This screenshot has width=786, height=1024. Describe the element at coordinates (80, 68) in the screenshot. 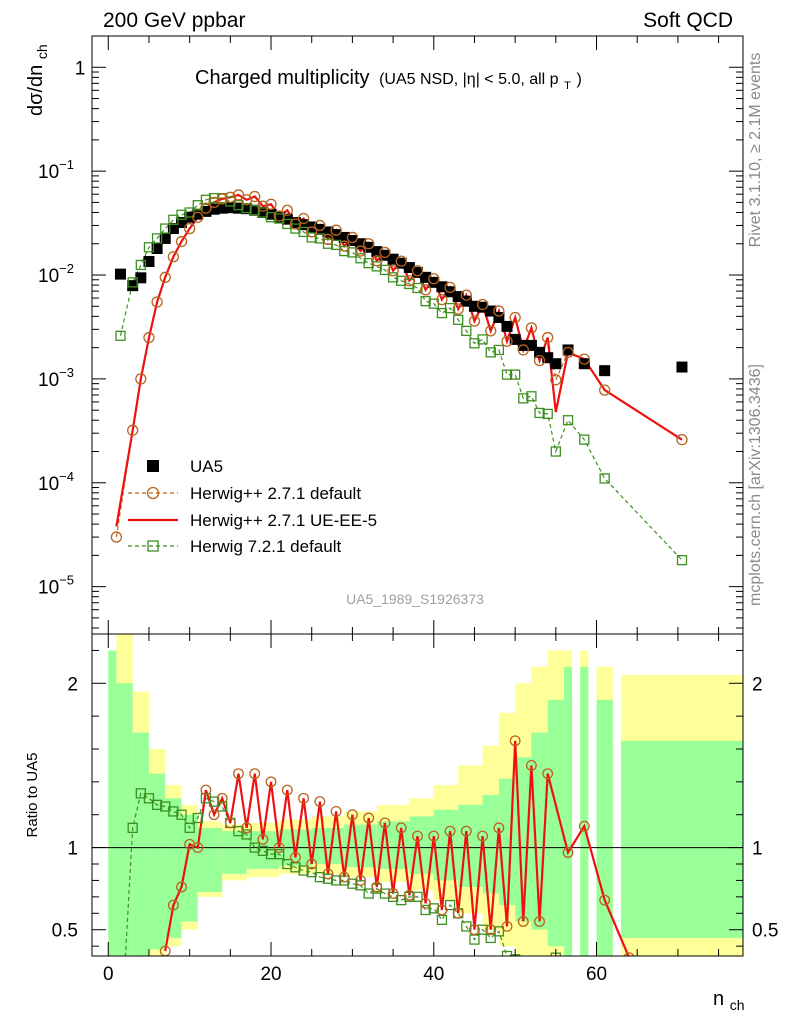

I see `y-tick-base: 1` at that location.